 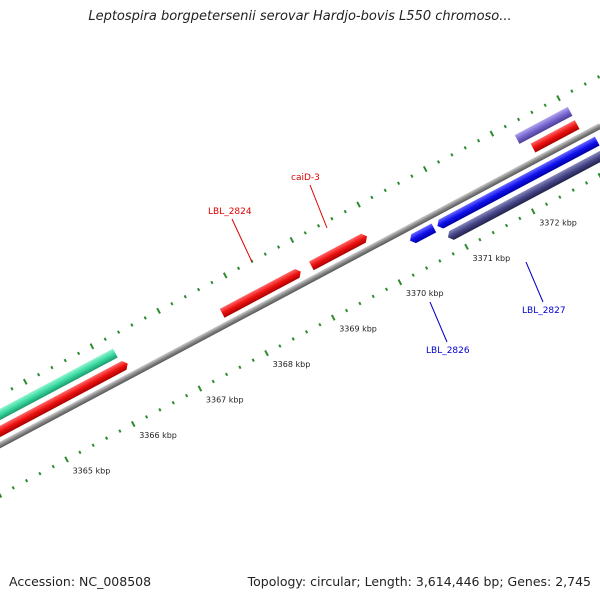 What do you see at coordinates (425, 293) in the screenshot?
I see `kbp-label-3370: 3370 kbp` at bounding box center [425, 293].